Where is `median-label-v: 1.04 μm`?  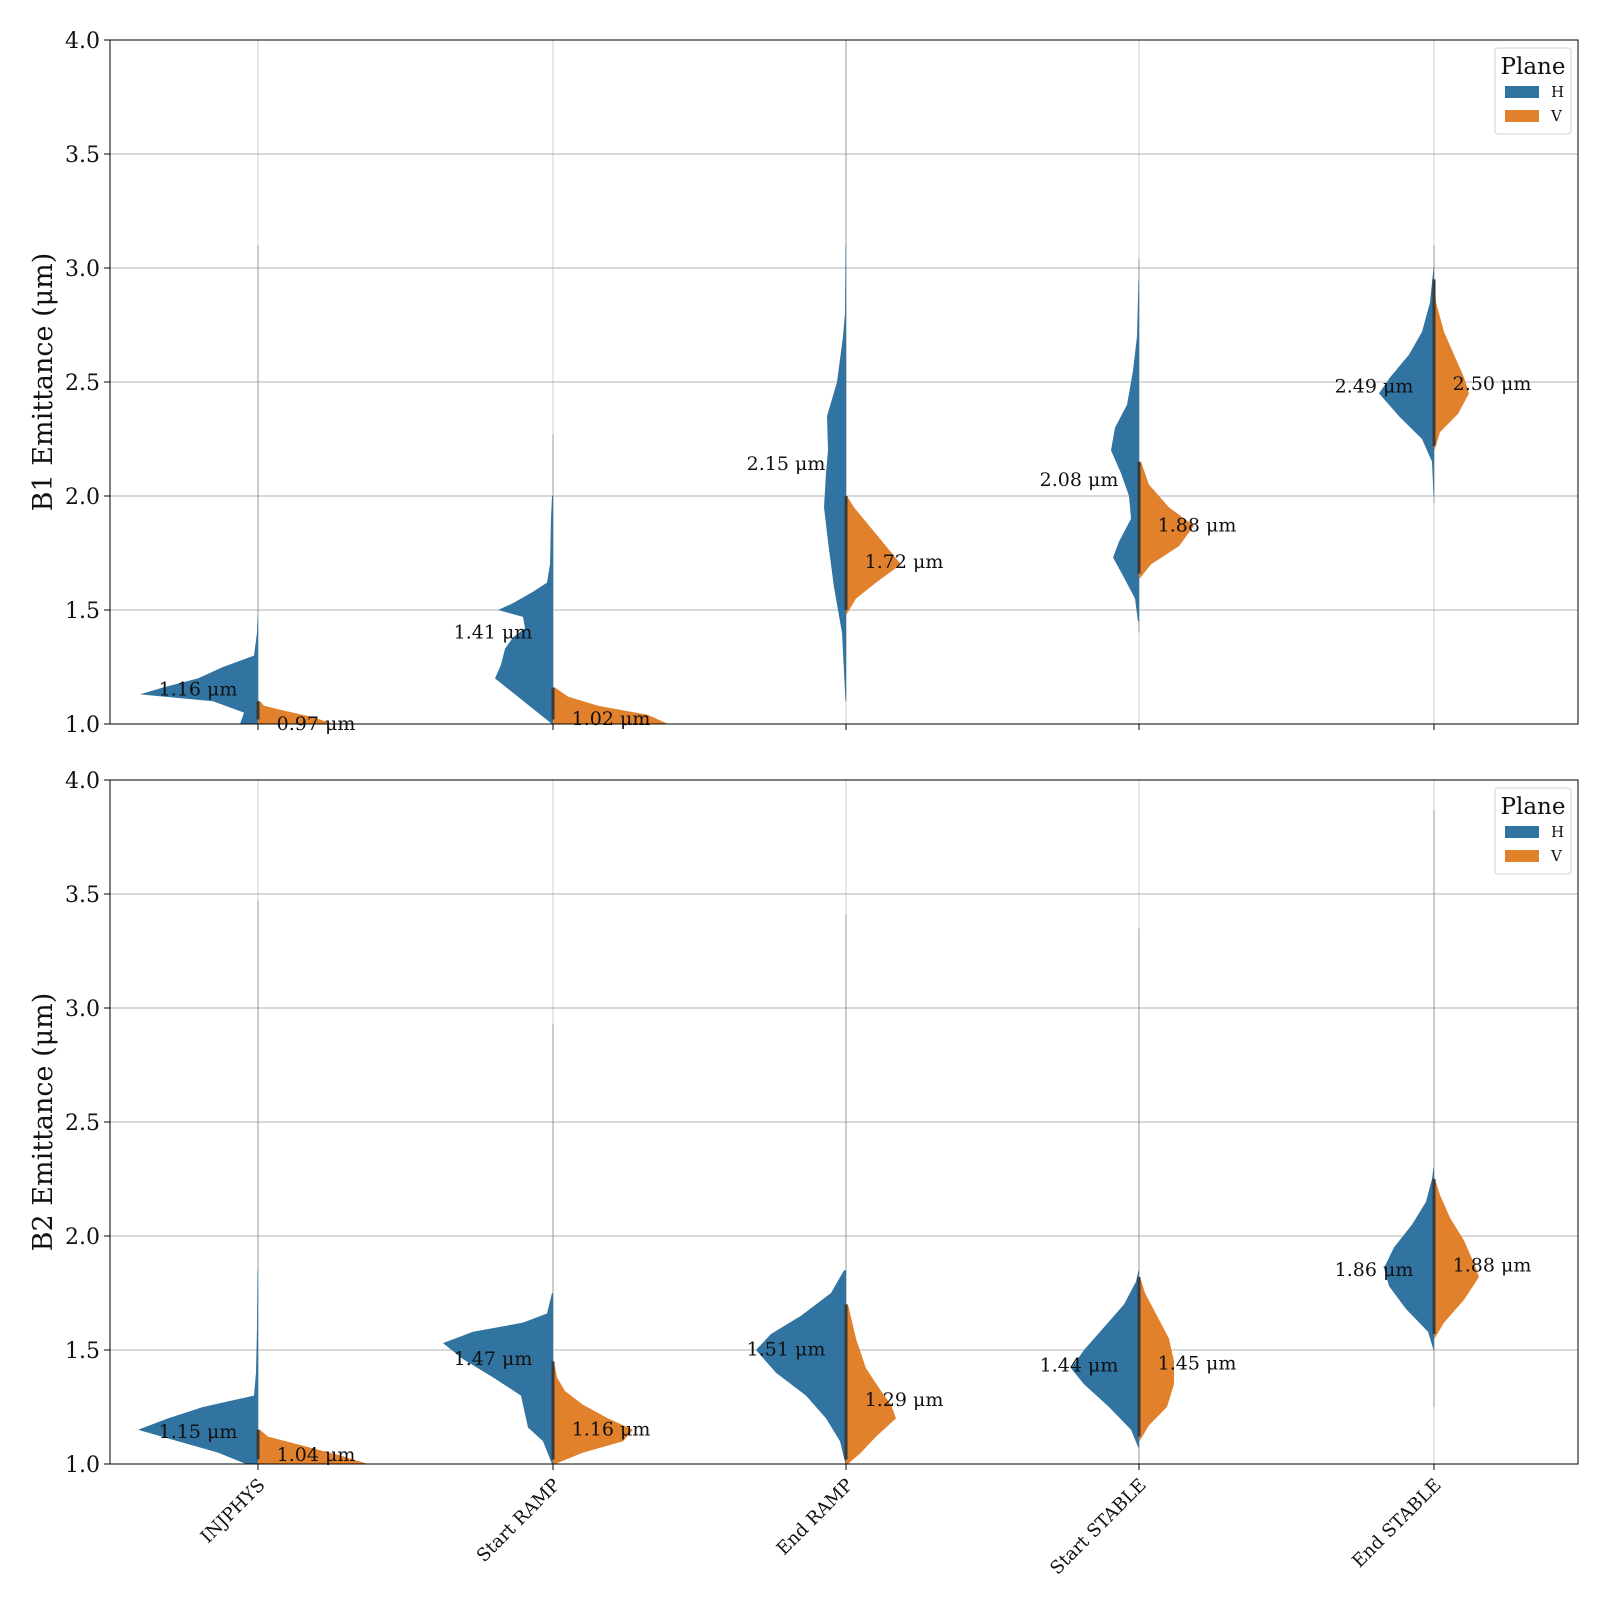
median-label-v: 1.04 μm is located at coordinates (316, 1455).